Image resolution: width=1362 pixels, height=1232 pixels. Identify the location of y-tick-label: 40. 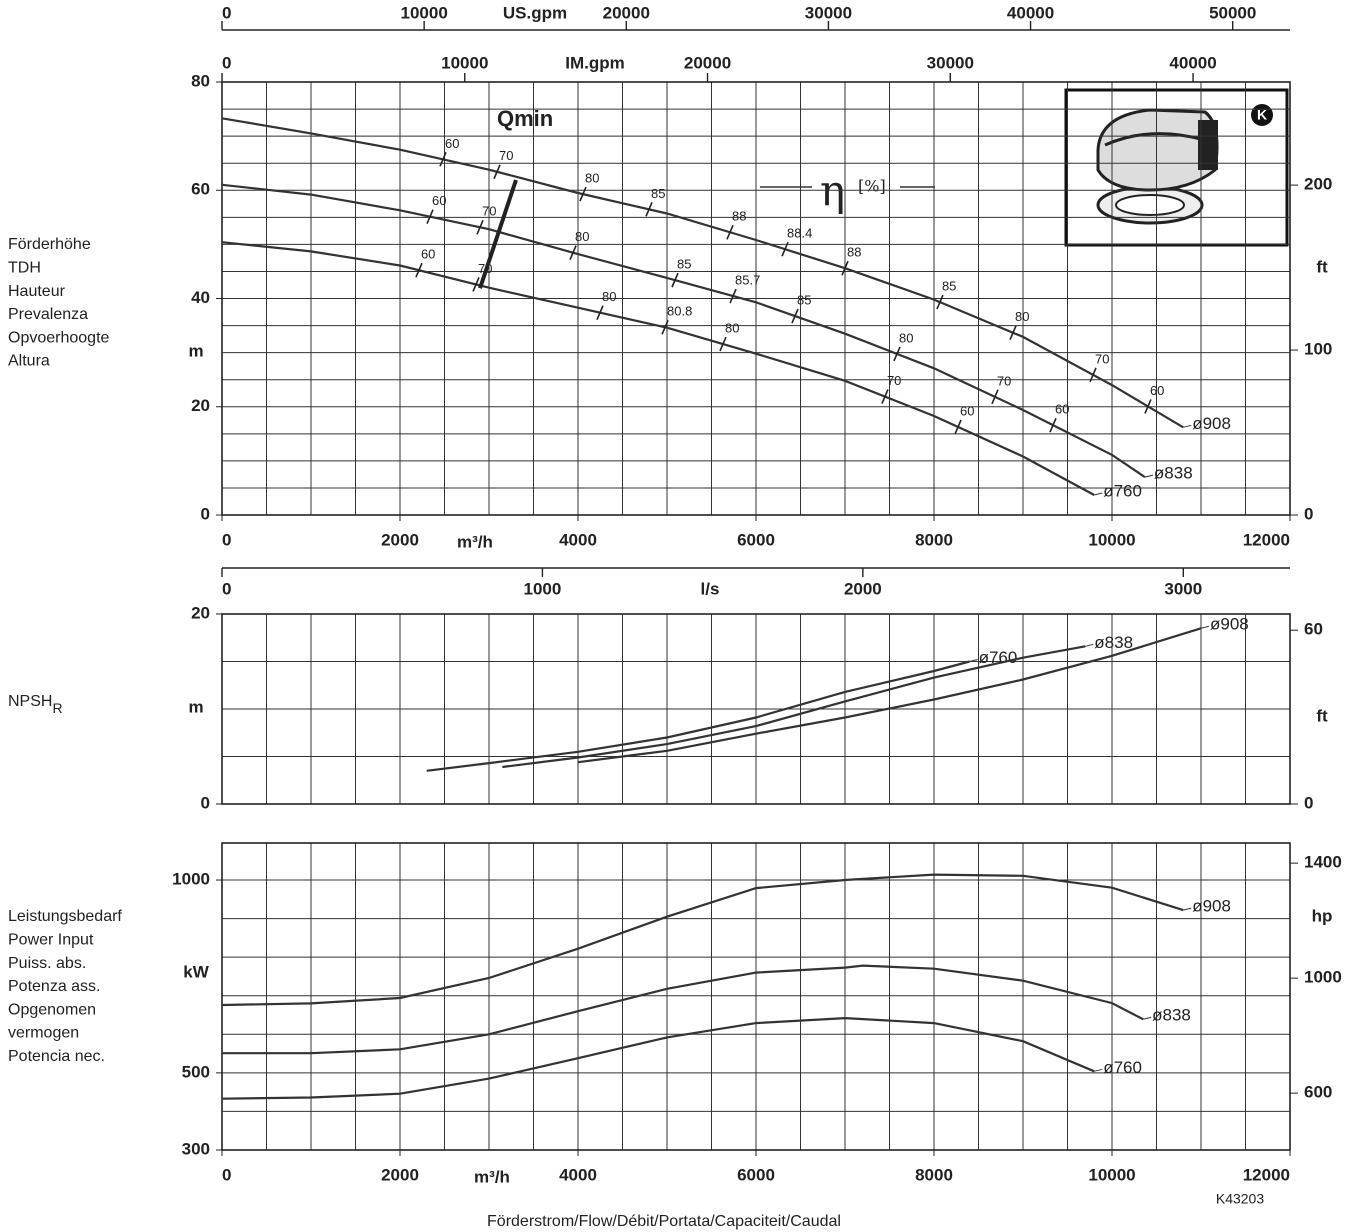
(200, 297).